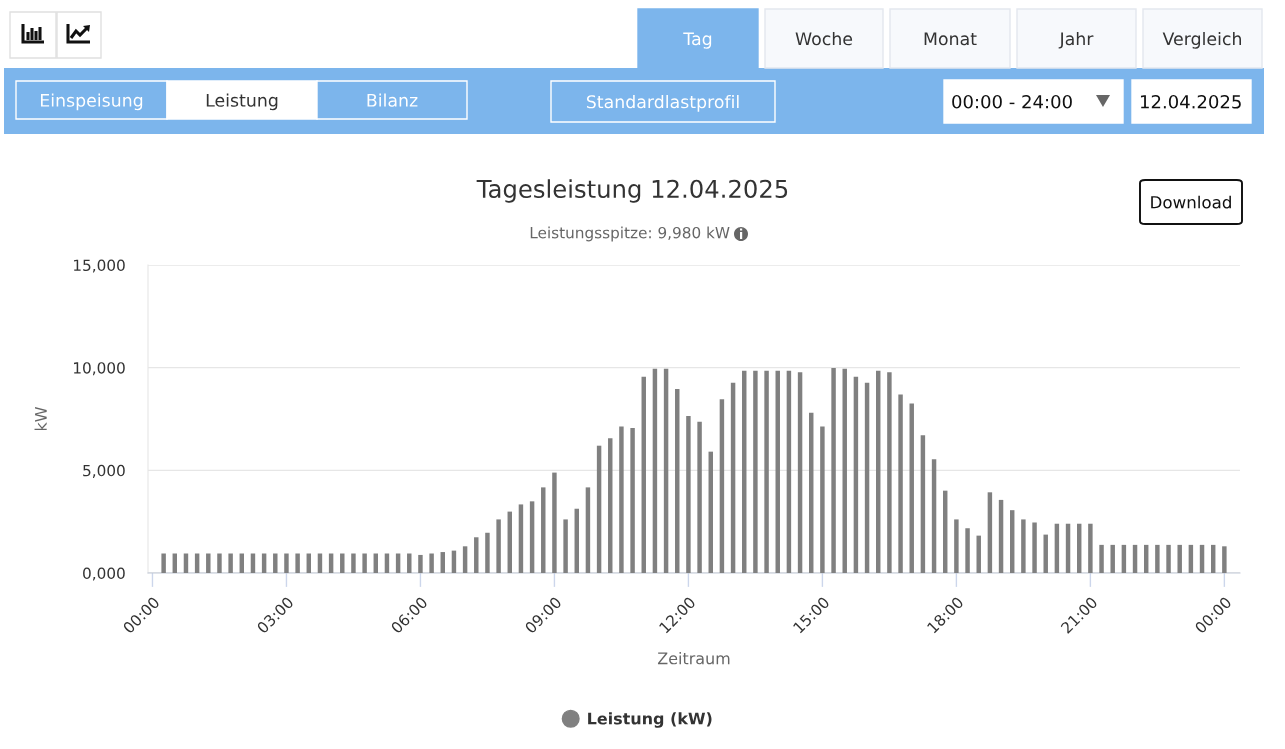 Image resolution: width=1285 pixels, height=749 pixels. What do you see at coordinates (1076, 40) in the screenshot?
I see `text: Jahr` at bounding box center [1076, 40].